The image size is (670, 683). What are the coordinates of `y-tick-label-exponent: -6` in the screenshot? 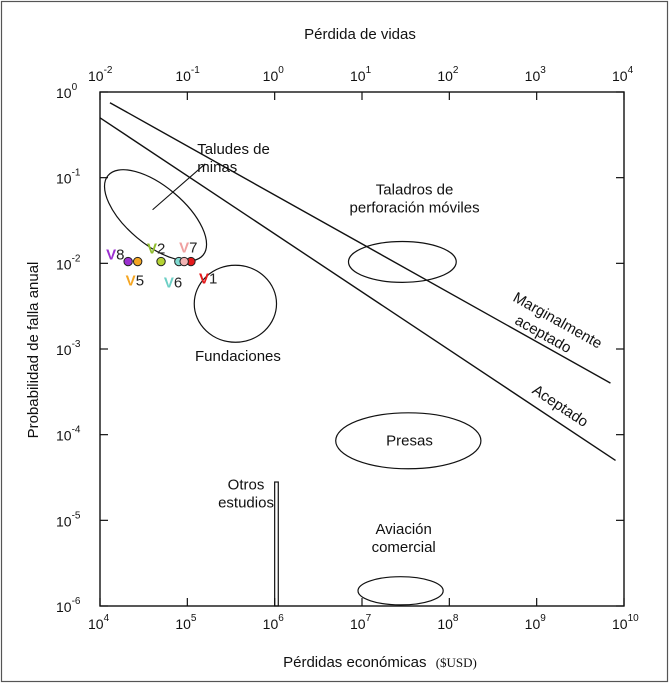 It's located at (76, 601).